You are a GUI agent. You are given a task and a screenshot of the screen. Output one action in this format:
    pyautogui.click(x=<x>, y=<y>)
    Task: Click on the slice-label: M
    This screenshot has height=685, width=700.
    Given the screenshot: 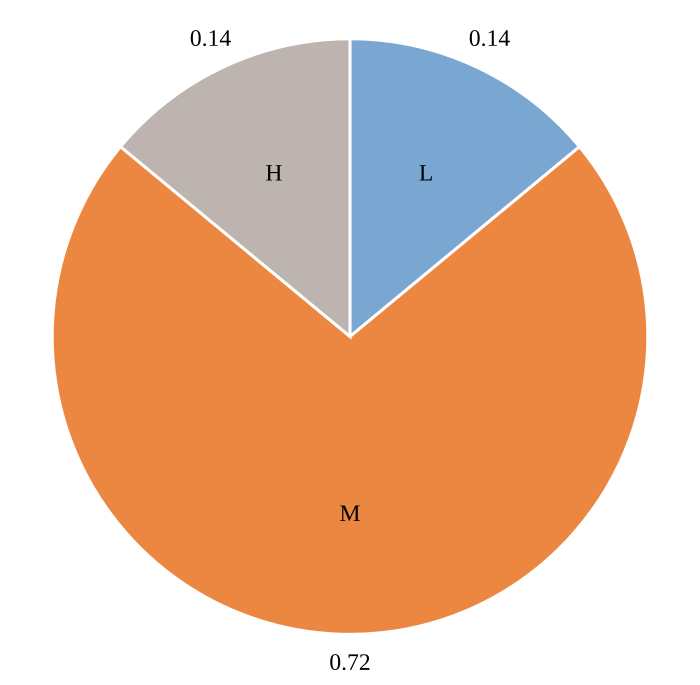 What is the action you would take?
    pyautogui.click(x=350, y=513)
    